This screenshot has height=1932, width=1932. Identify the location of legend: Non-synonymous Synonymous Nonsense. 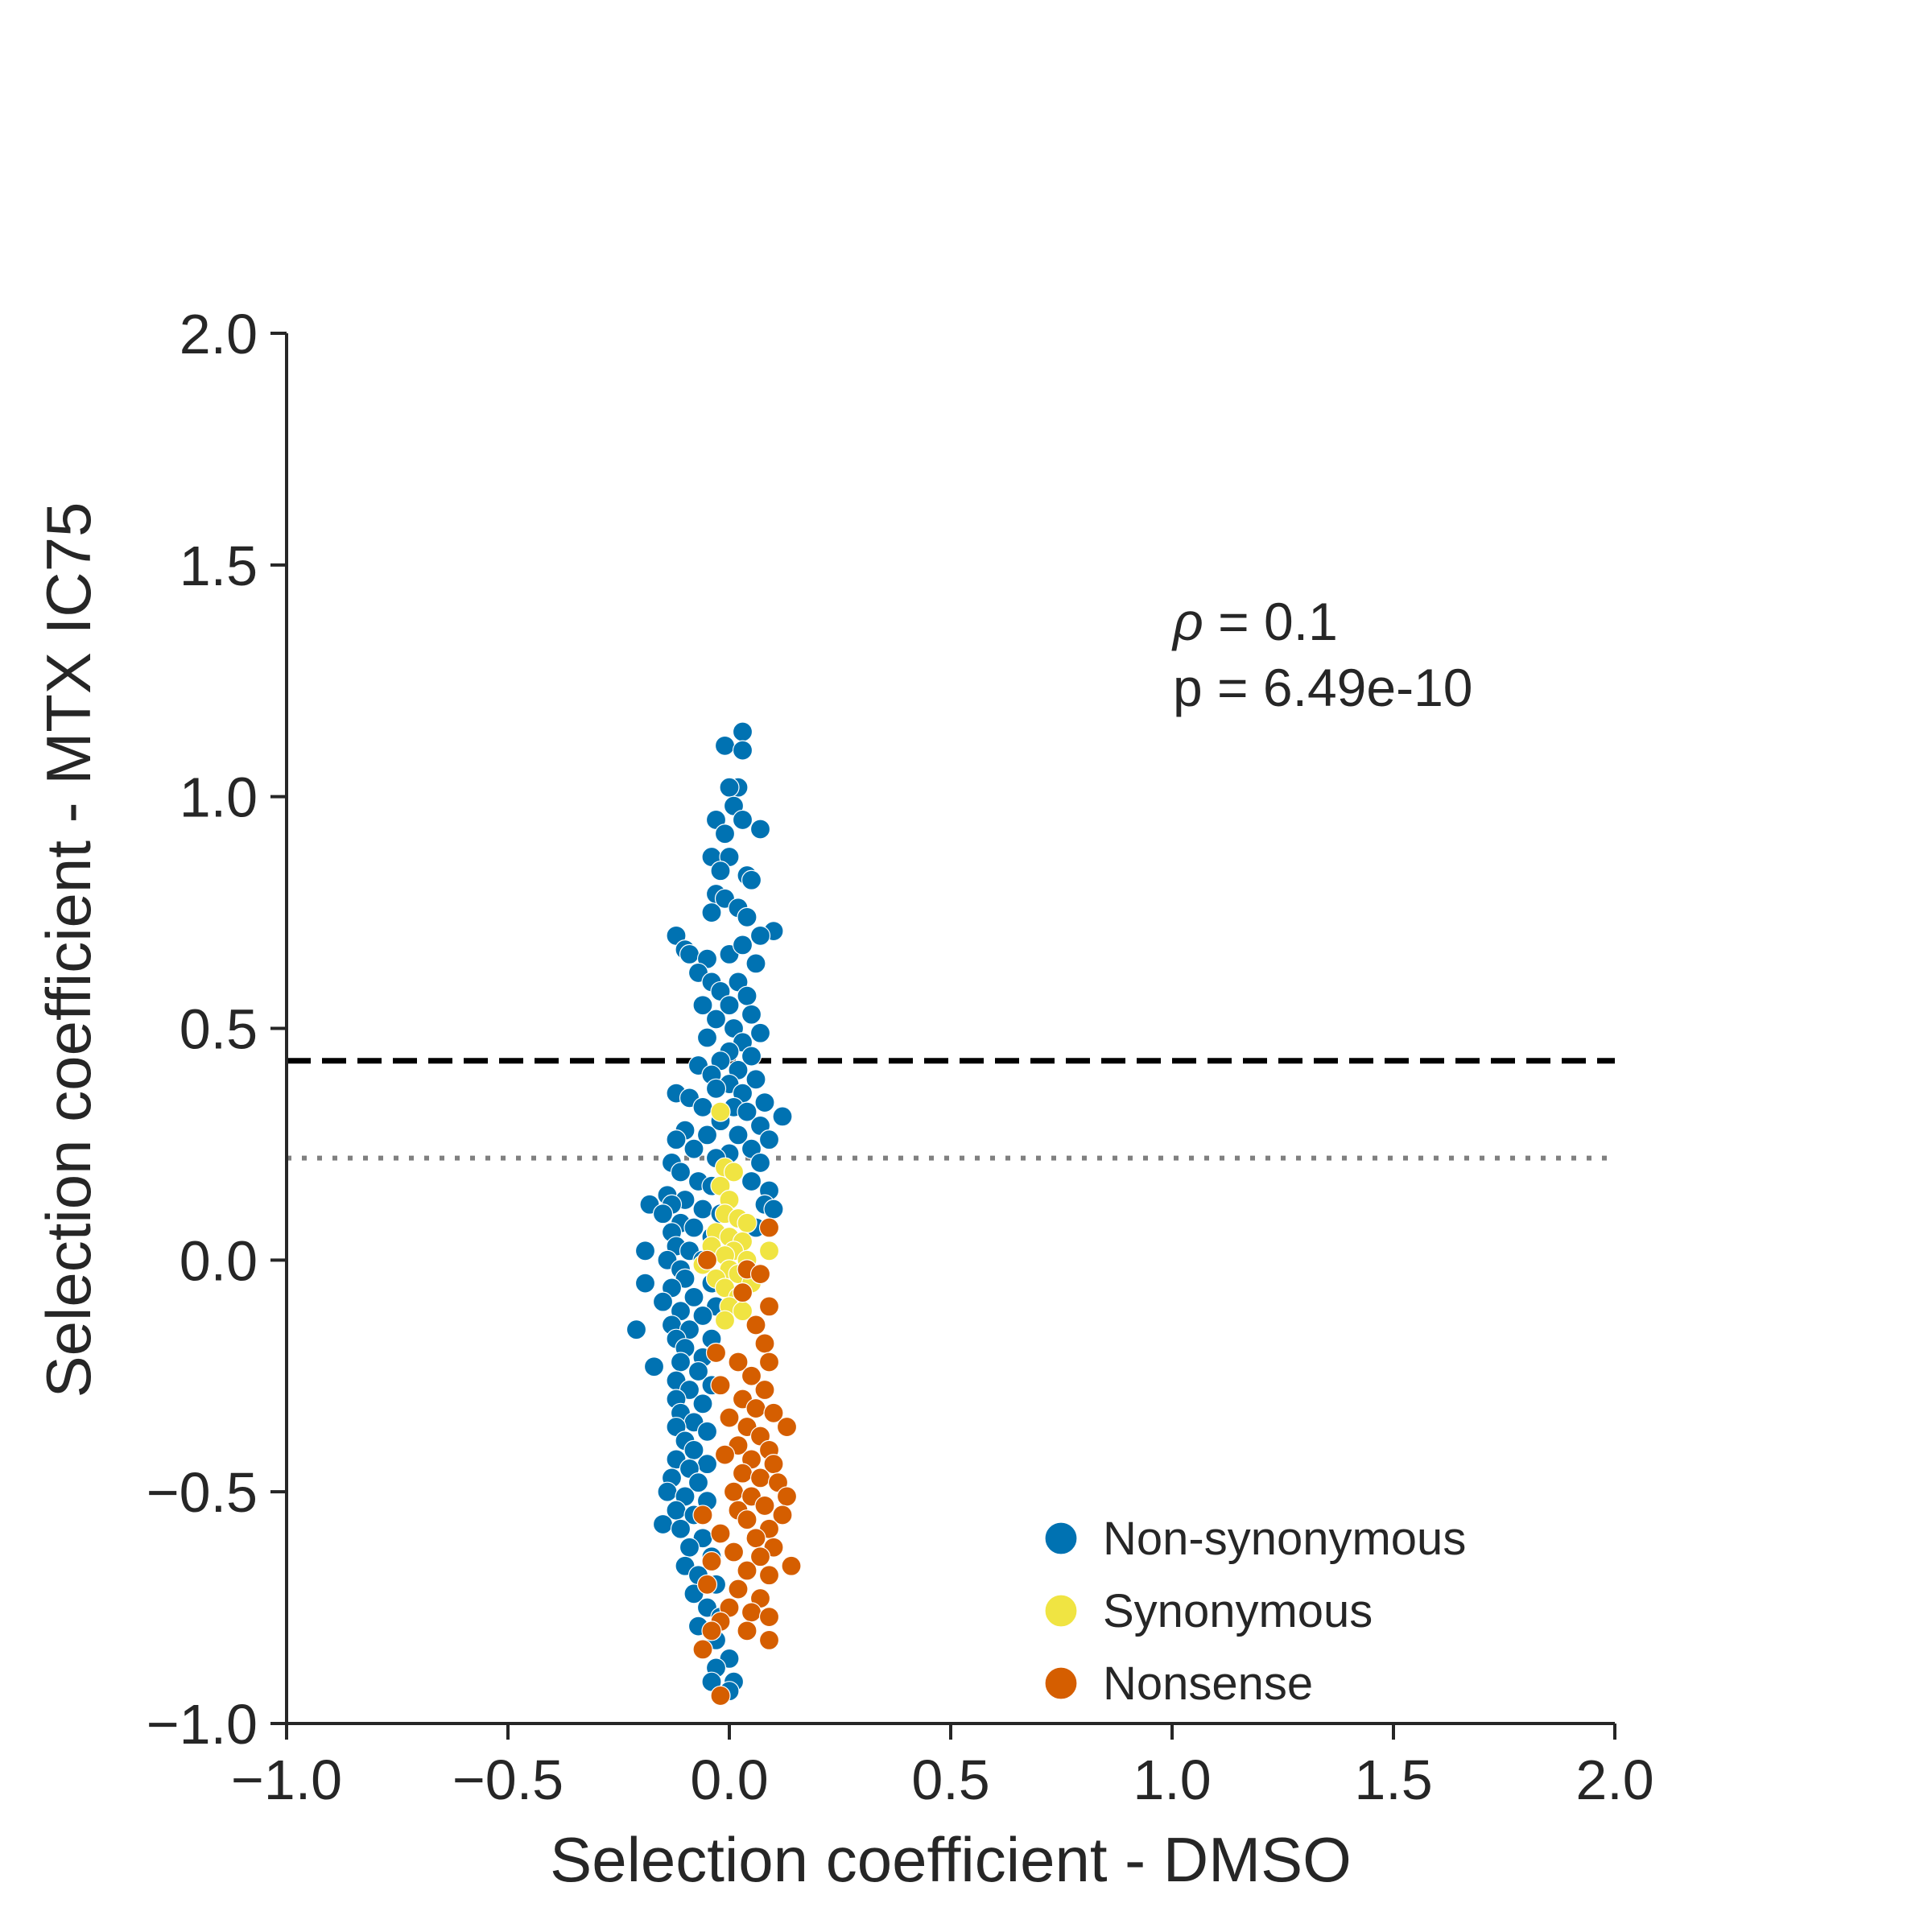
(1255, 1611).